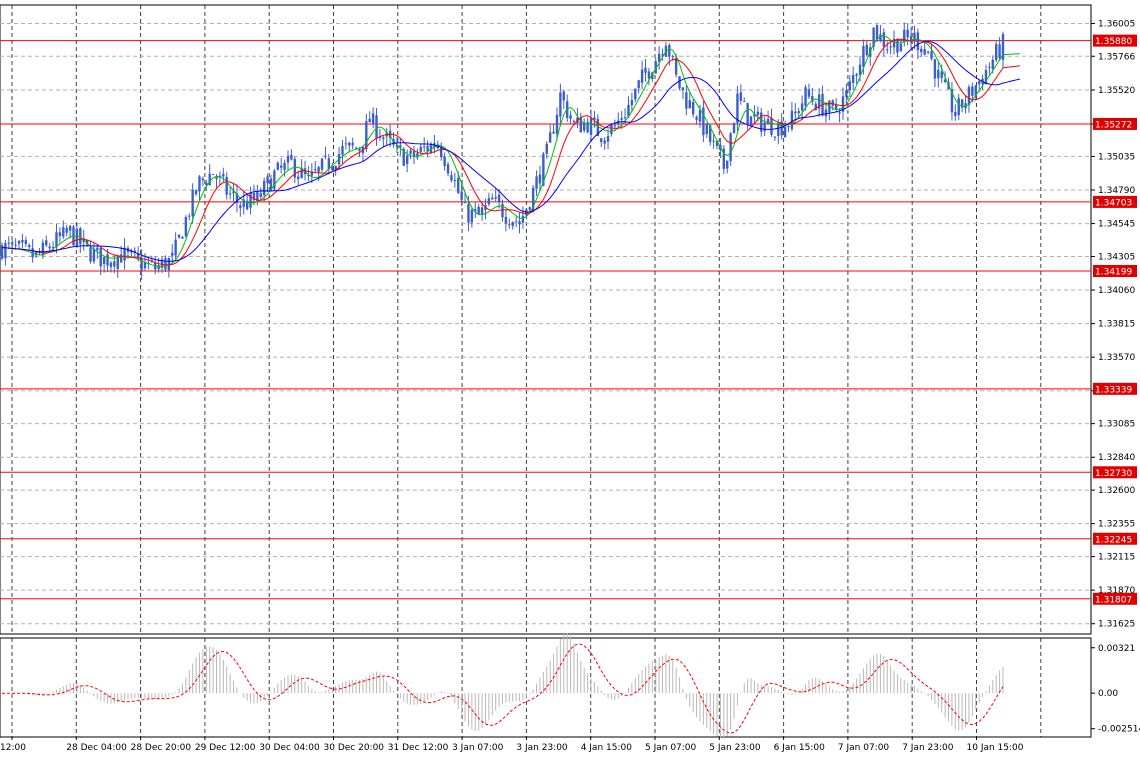 The width and height of the screenshot is (1140, 757). What do you see at coordinates (1116, 325) in the screenshot?
I see `y-tick-label: 1.33815` at bounding box center [1116, 325].